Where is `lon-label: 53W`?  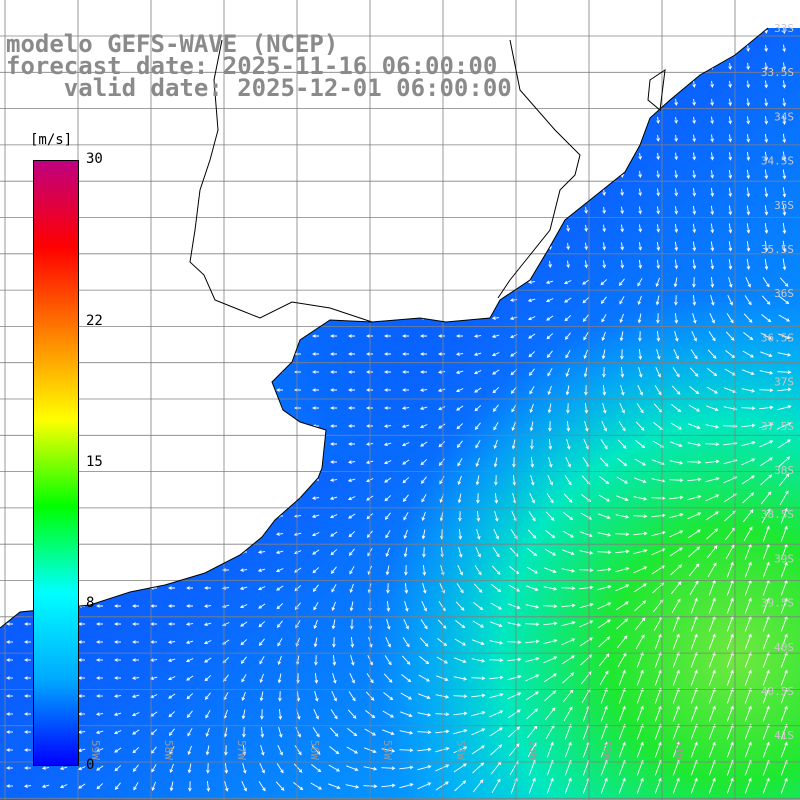
lon-label: 53W is located at coordinates (533, 750).